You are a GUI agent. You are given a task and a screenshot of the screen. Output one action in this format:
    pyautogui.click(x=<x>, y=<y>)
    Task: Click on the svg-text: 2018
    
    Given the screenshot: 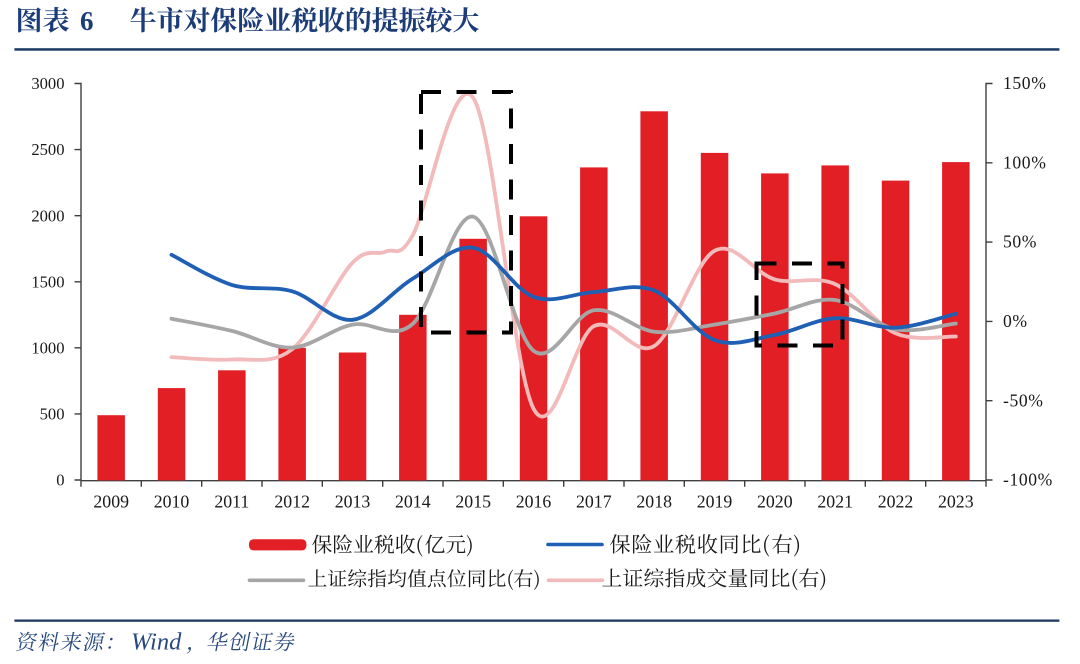 What is the action you would take?
    pyautogui.click(x=654, y=502)
    